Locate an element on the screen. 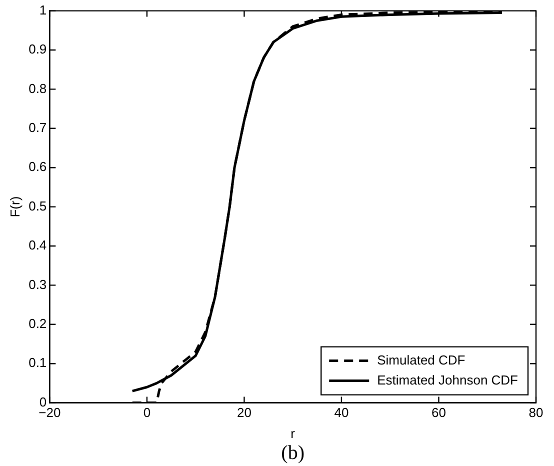 The width and height of the screenshot is (554, 466). x-tick-label: 60 is located at coordinates (439, 412).